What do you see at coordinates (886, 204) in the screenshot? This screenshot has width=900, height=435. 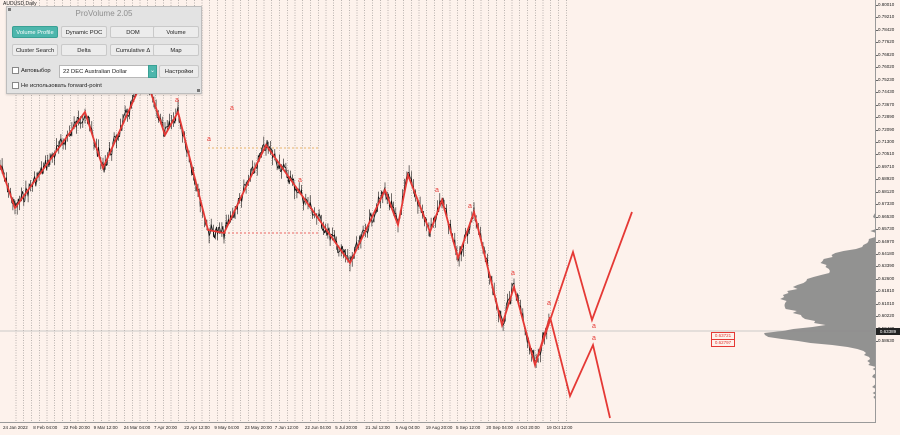 I see `price-tick-label: 0.67330` at bounding box center [886, 204].